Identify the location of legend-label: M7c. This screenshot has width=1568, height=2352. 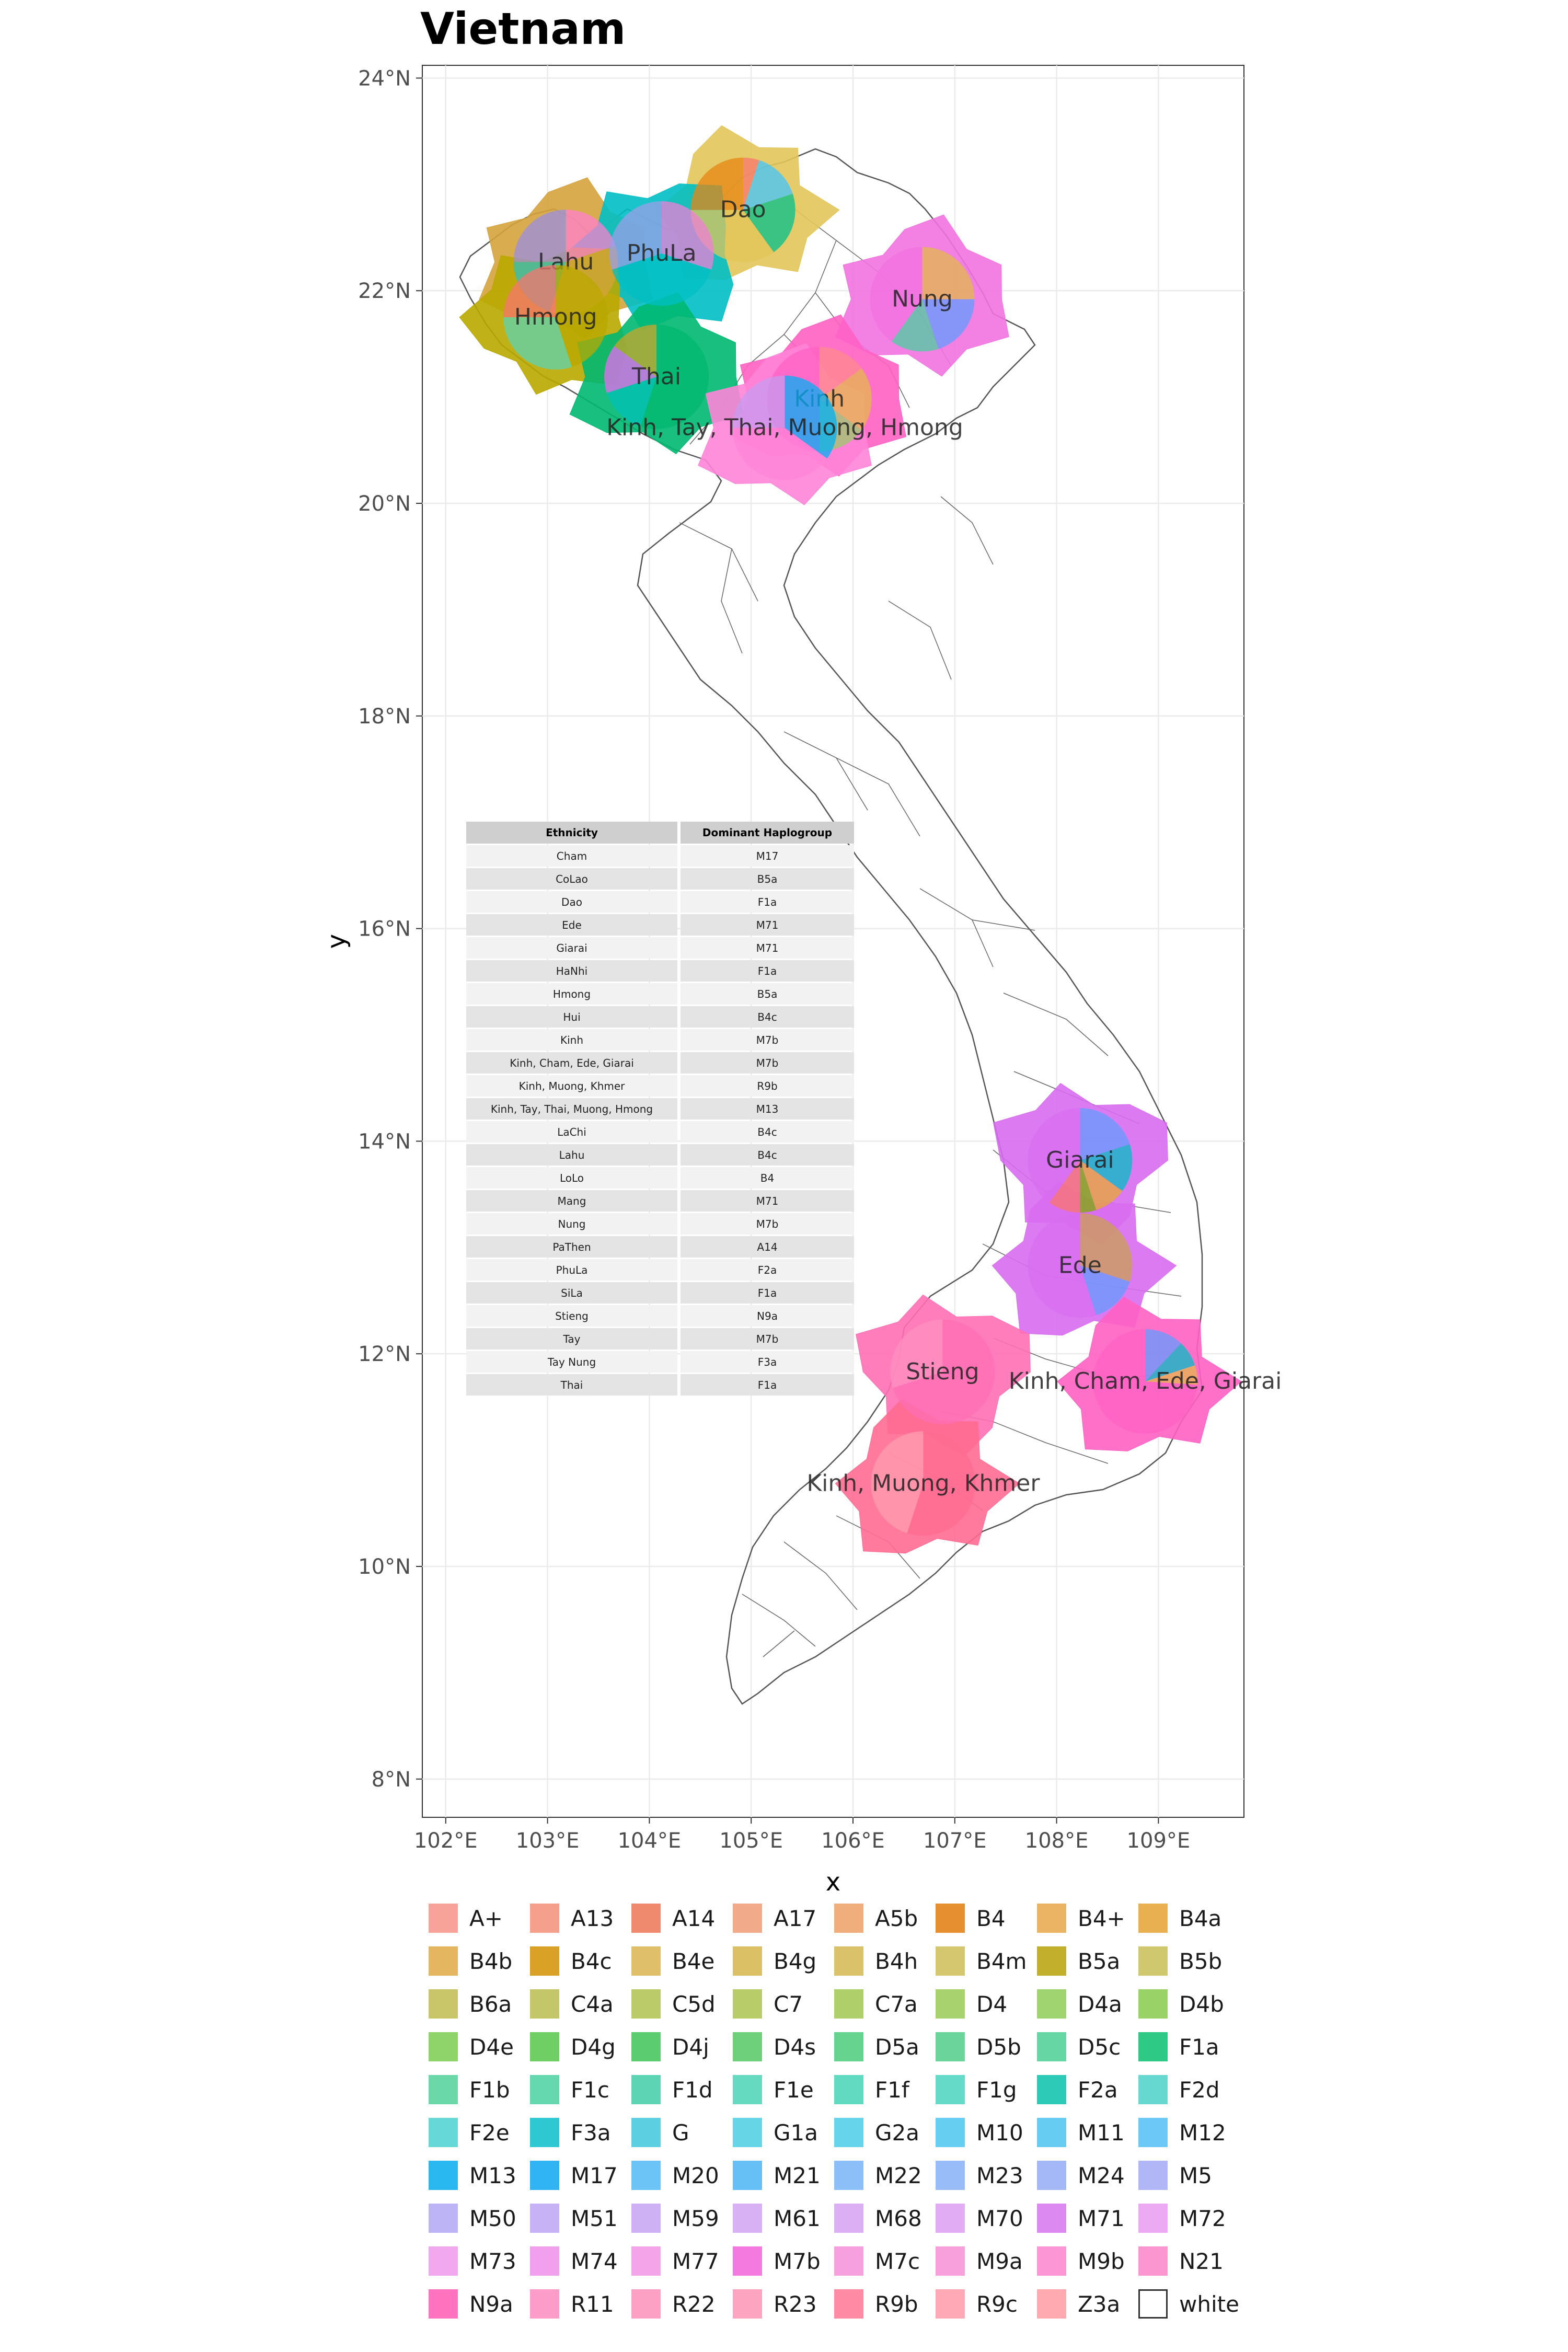
(897, 2261).